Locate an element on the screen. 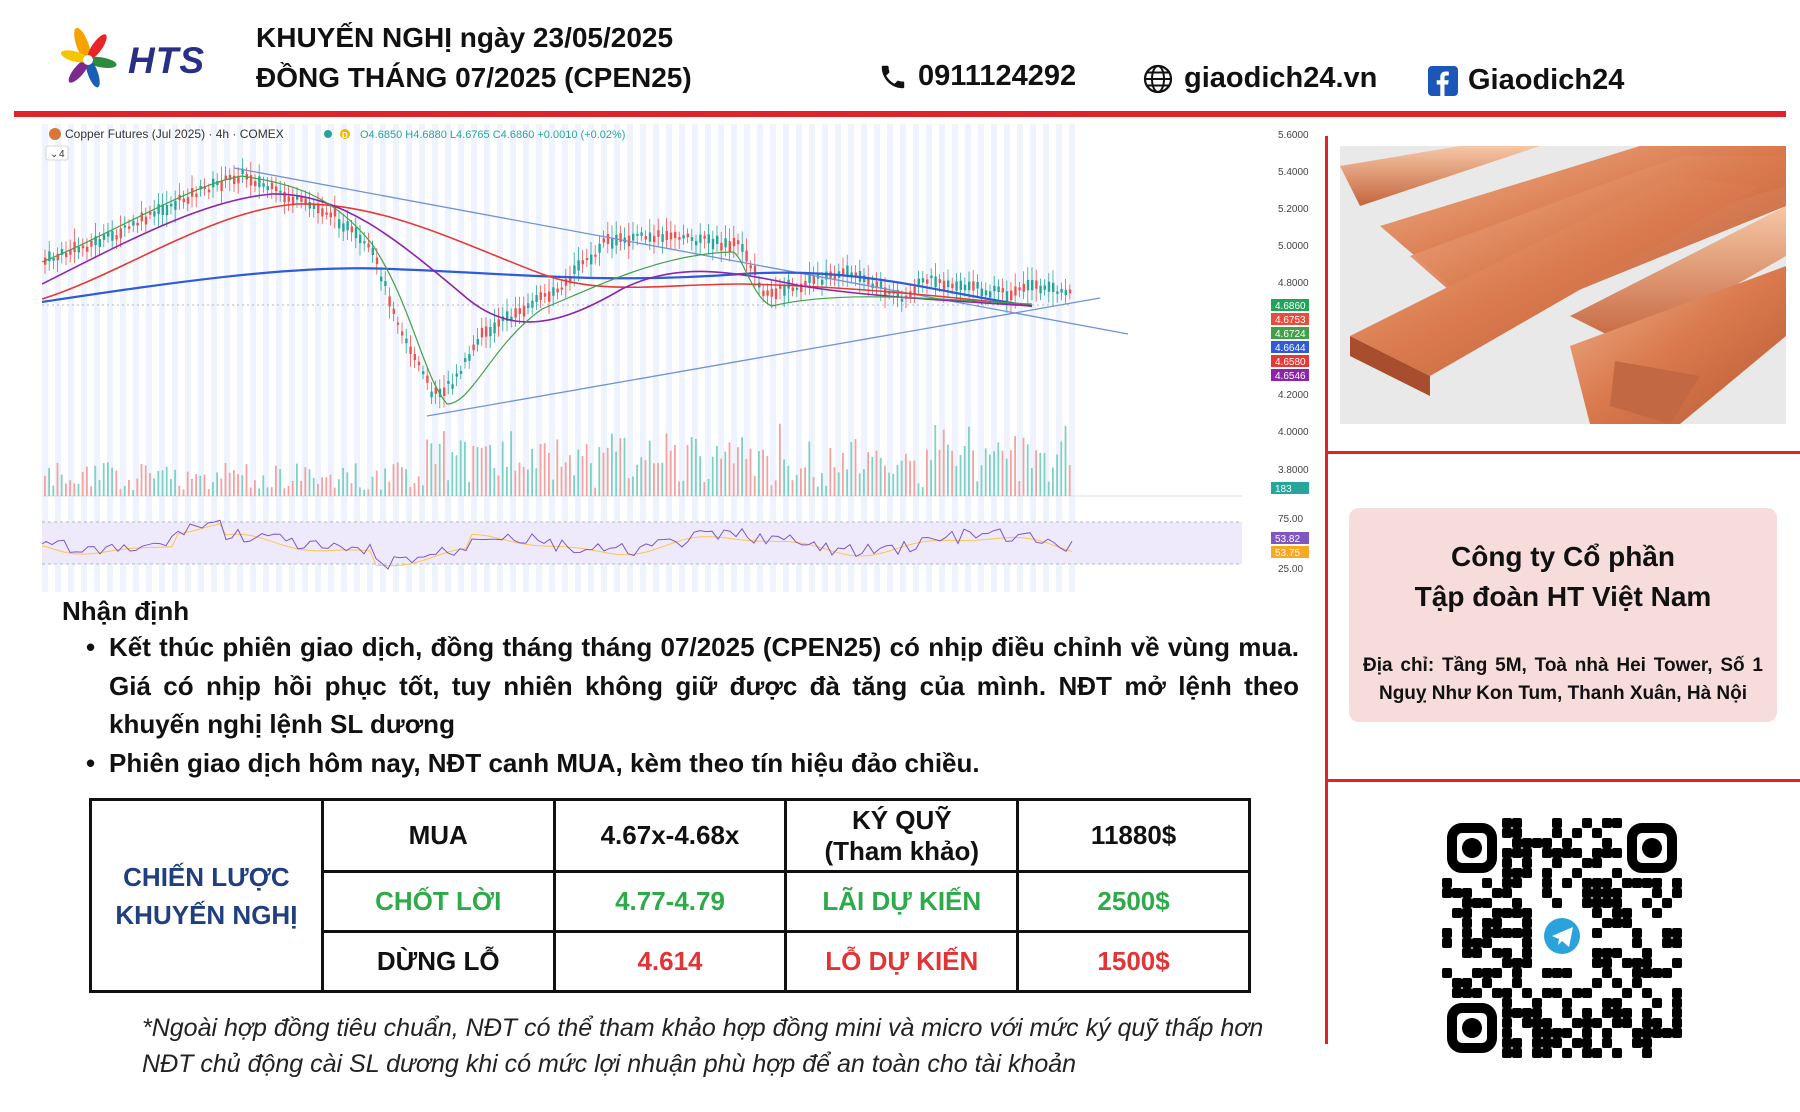 This screenshot has height=1112, width=1800. contact-website: giaodich24.vn is located at coordinates (1259, 78).